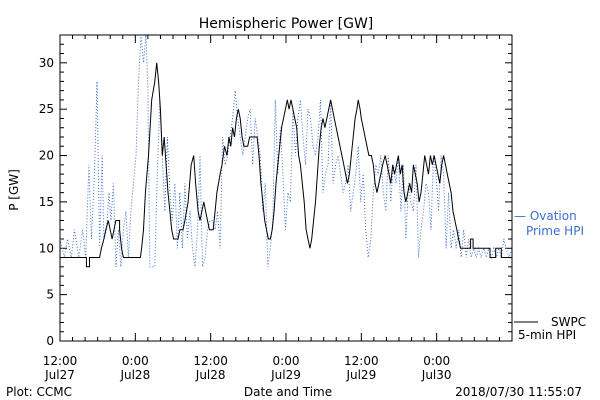 This screenshot has height=400, width=600. I want to click on x-tick-label-date: Jul27, so click(59, 375).